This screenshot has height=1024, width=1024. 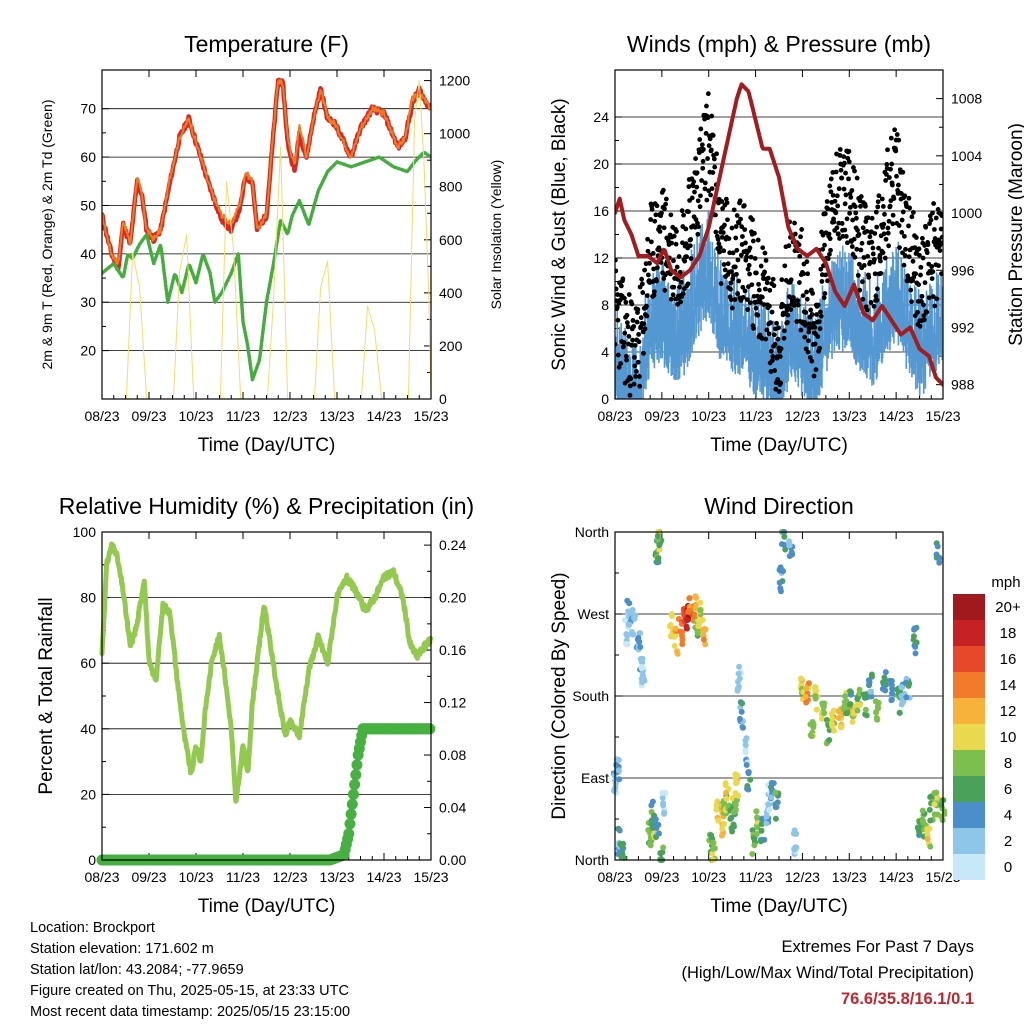 What do you see at coordinates (266, 703) in the screenshot?
I see `series-group` at bounding box center [266, 703].